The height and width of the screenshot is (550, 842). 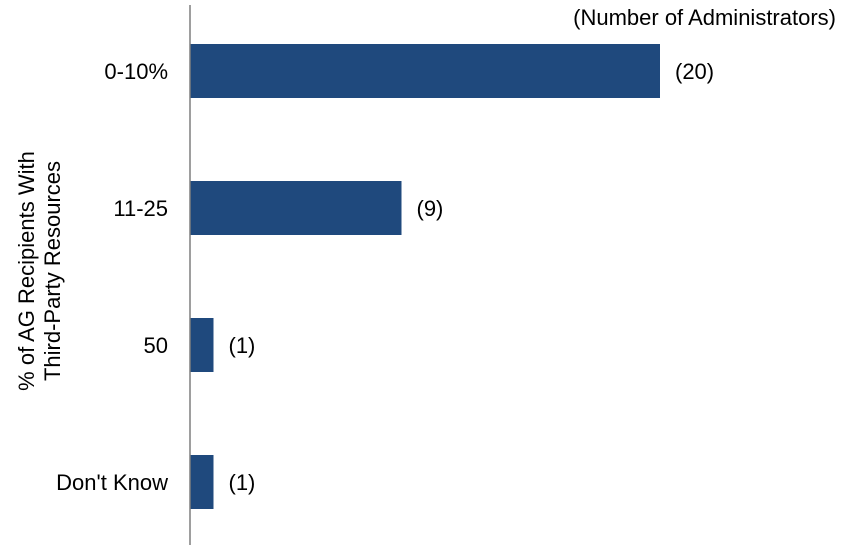 I want to click on units-label: (Number of Administrators), so click(x=704, y=17).